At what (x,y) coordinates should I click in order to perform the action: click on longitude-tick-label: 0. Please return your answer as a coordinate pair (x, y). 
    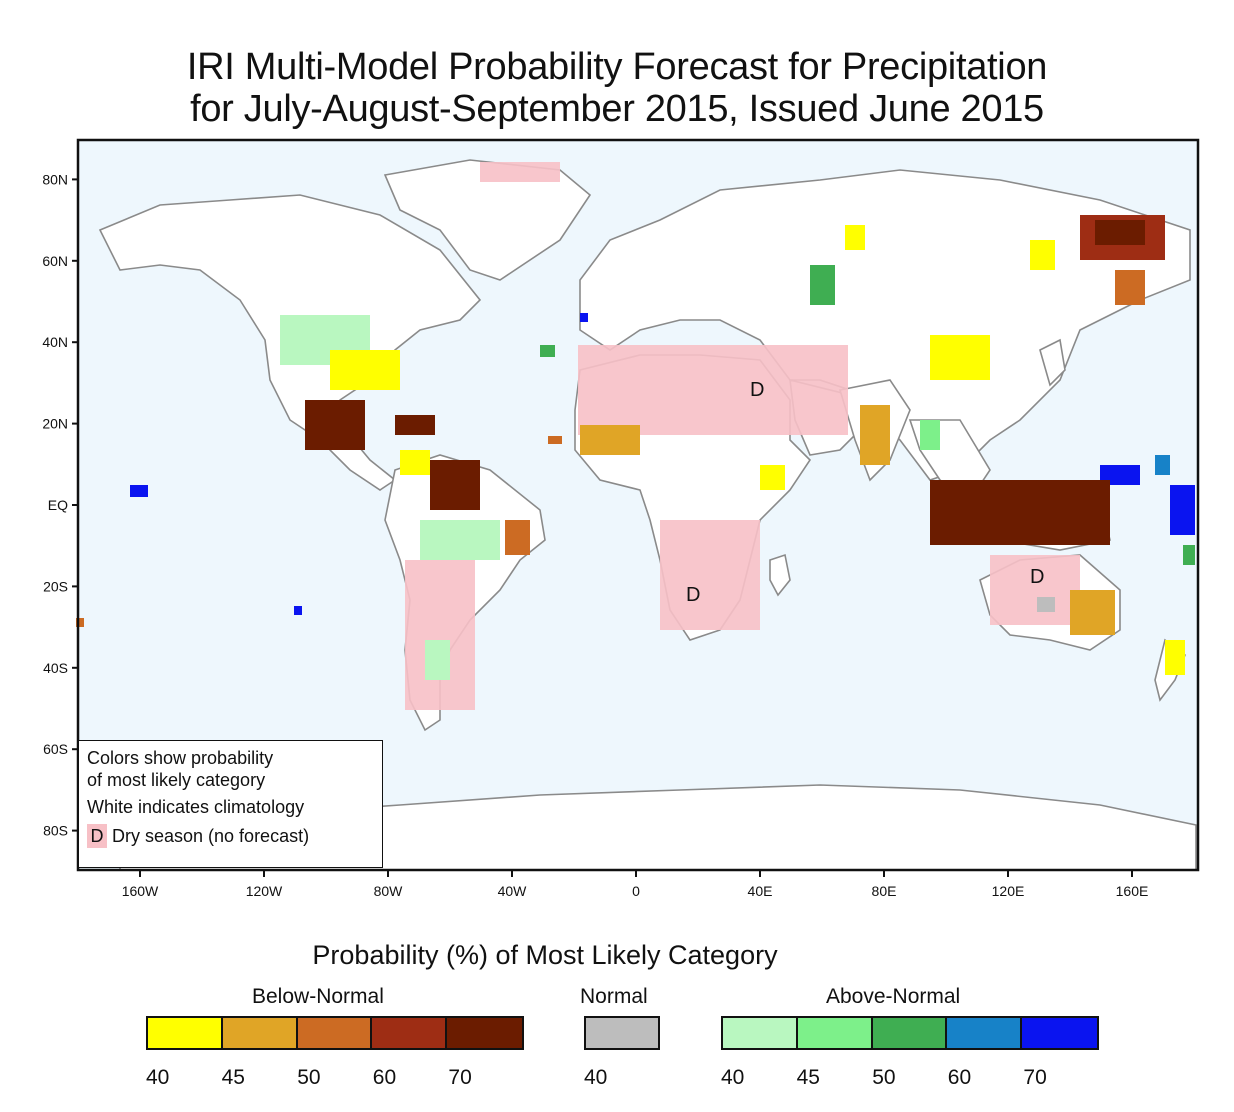
    Looking at the image, I should click on (636, 891).